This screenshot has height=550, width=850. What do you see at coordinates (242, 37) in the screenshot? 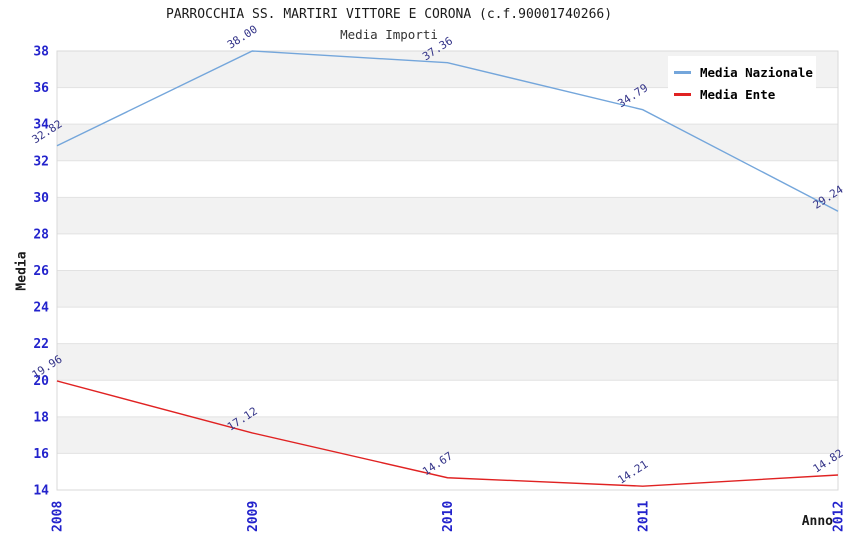
I see `point-label: 38.00` at bounding box center [242, 37].